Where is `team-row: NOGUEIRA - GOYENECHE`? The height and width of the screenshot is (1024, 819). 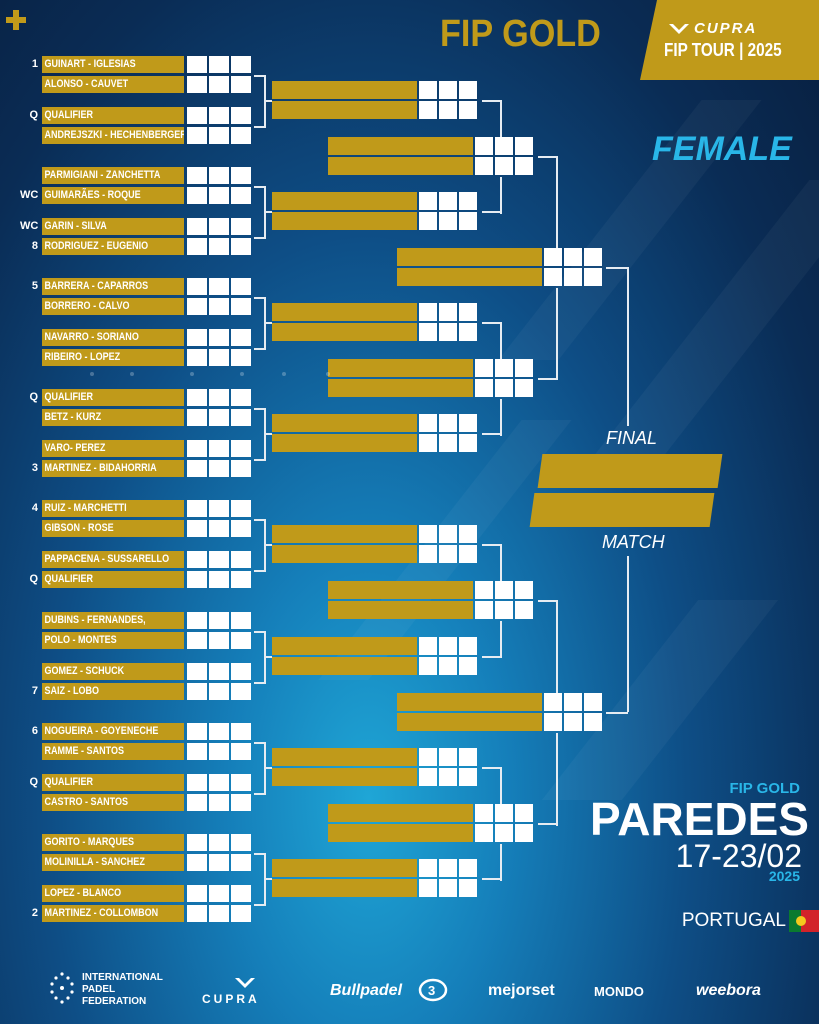
team-row: NOGUEIRA - GOYENECHE is located at coordinates (148, 731).